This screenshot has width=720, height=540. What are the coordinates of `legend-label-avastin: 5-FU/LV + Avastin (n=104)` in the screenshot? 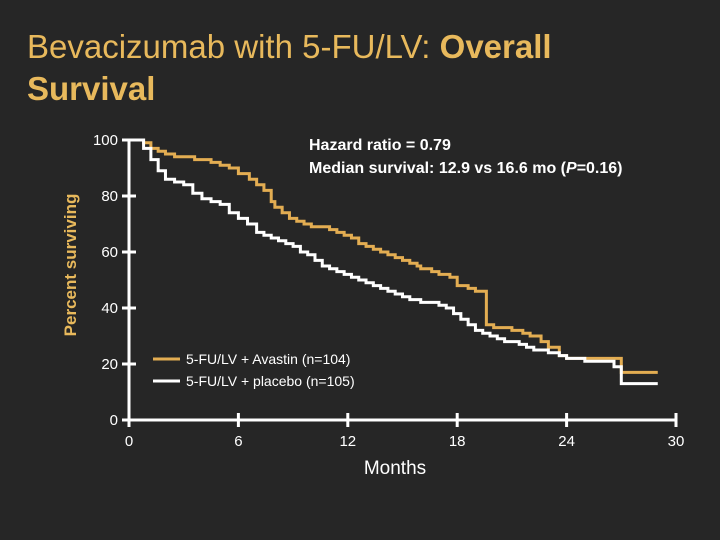 It's located at (268, 359).